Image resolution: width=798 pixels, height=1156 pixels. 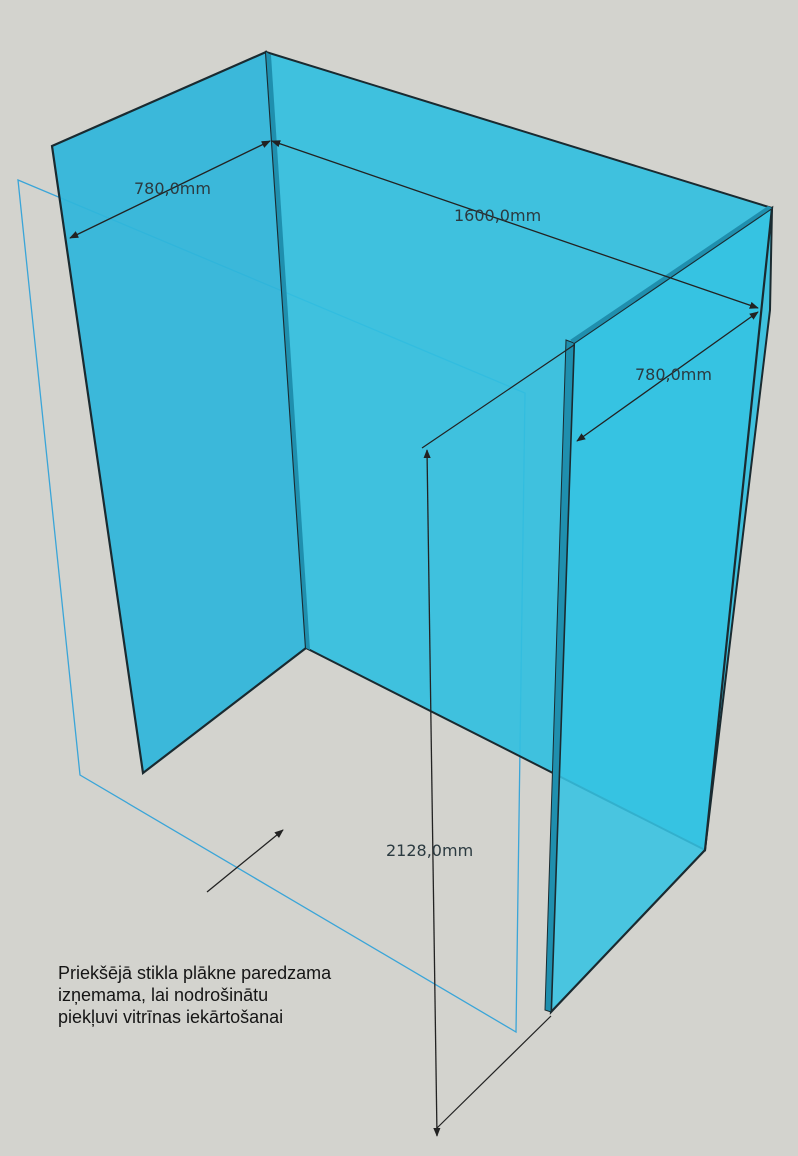 I want to click on dim-label-left-depth: 780,0mm, so click(x=172, y=188).